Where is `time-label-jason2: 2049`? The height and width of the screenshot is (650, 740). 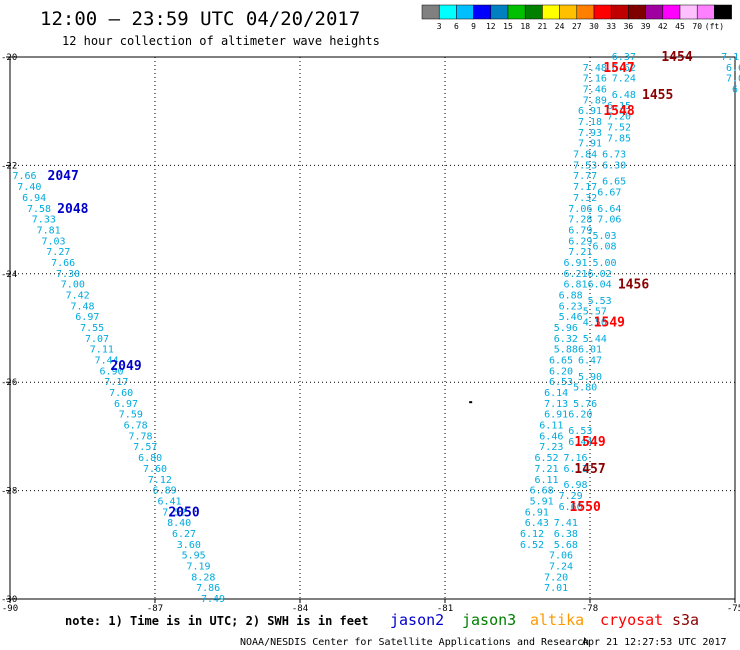
time-label-jason2: 2049 is located at coordinates (125, 366).